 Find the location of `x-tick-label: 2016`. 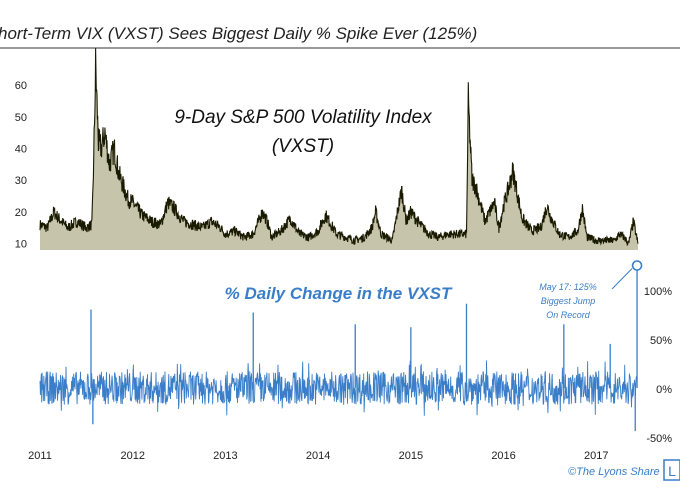

x-tick-label: 2016 is located at coordinates (503, 456).